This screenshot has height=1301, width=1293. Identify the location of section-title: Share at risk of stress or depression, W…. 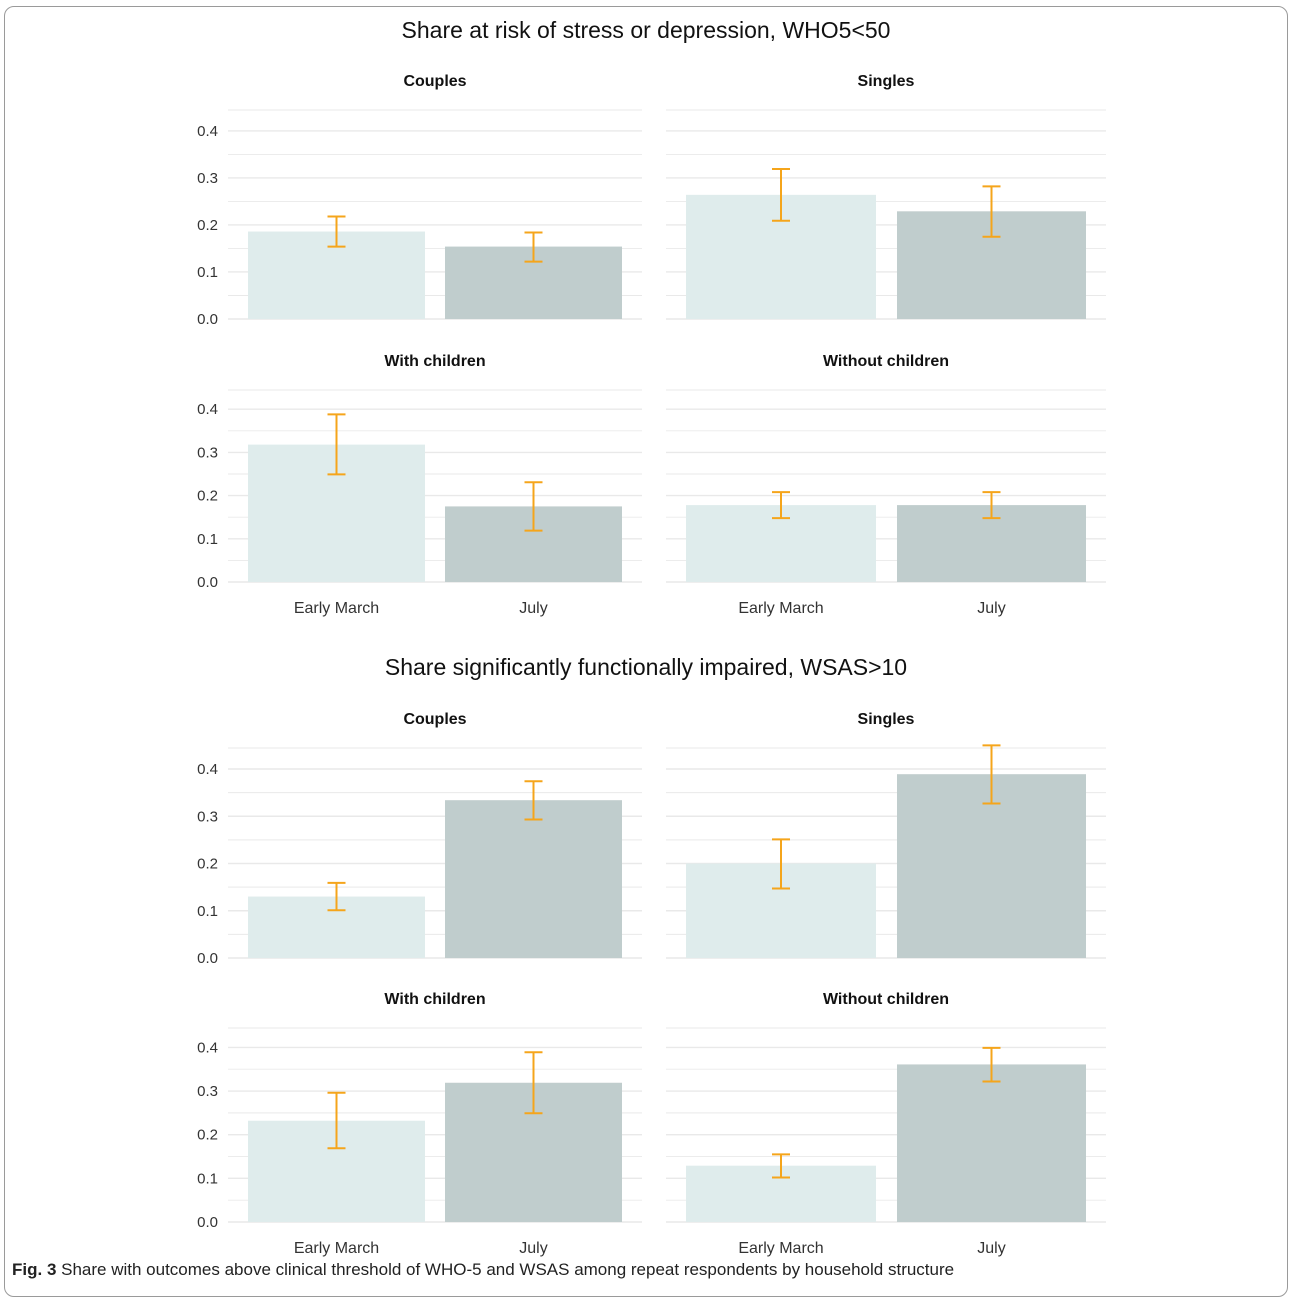
(646, 30).